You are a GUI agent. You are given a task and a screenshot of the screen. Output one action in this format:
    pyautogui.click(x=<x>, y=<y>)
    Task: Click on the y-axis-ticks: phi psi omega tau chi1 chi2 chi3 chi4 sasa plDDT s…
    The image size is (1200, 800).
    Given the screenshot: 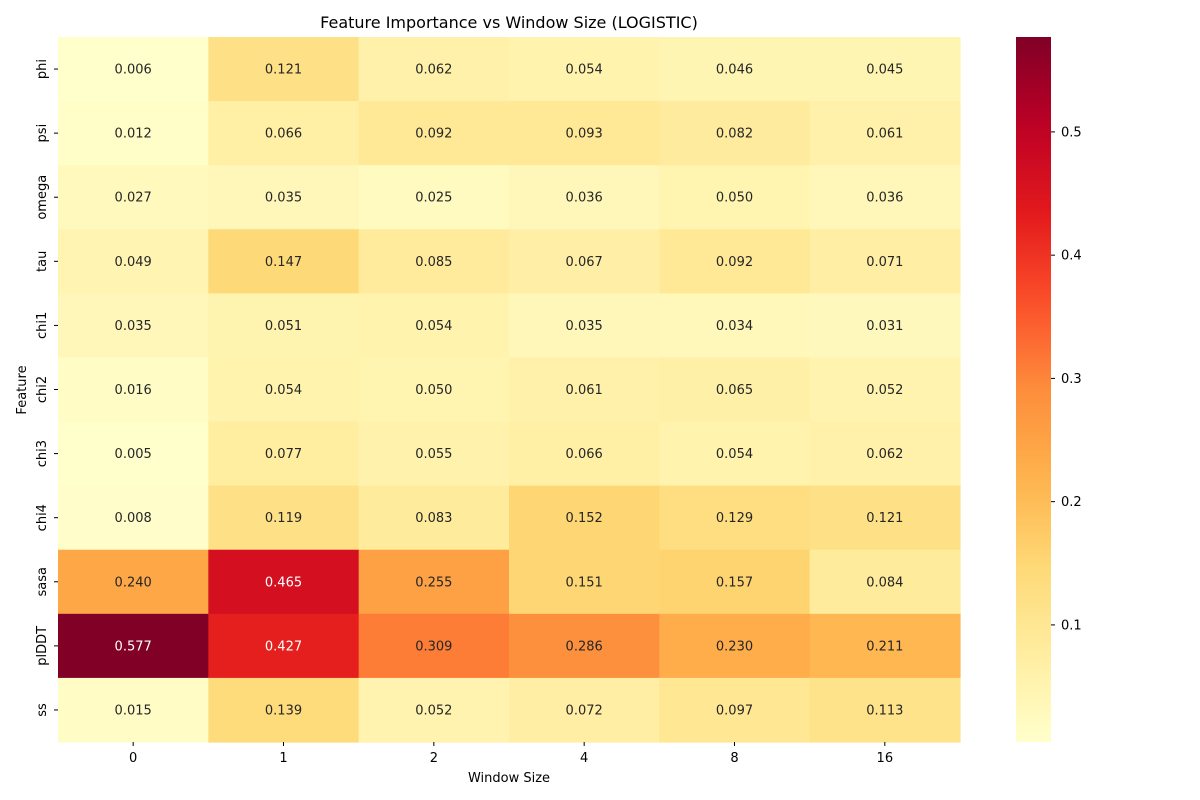 What is the action you would take?
    pyautogui.click(x=46, y=388)
    